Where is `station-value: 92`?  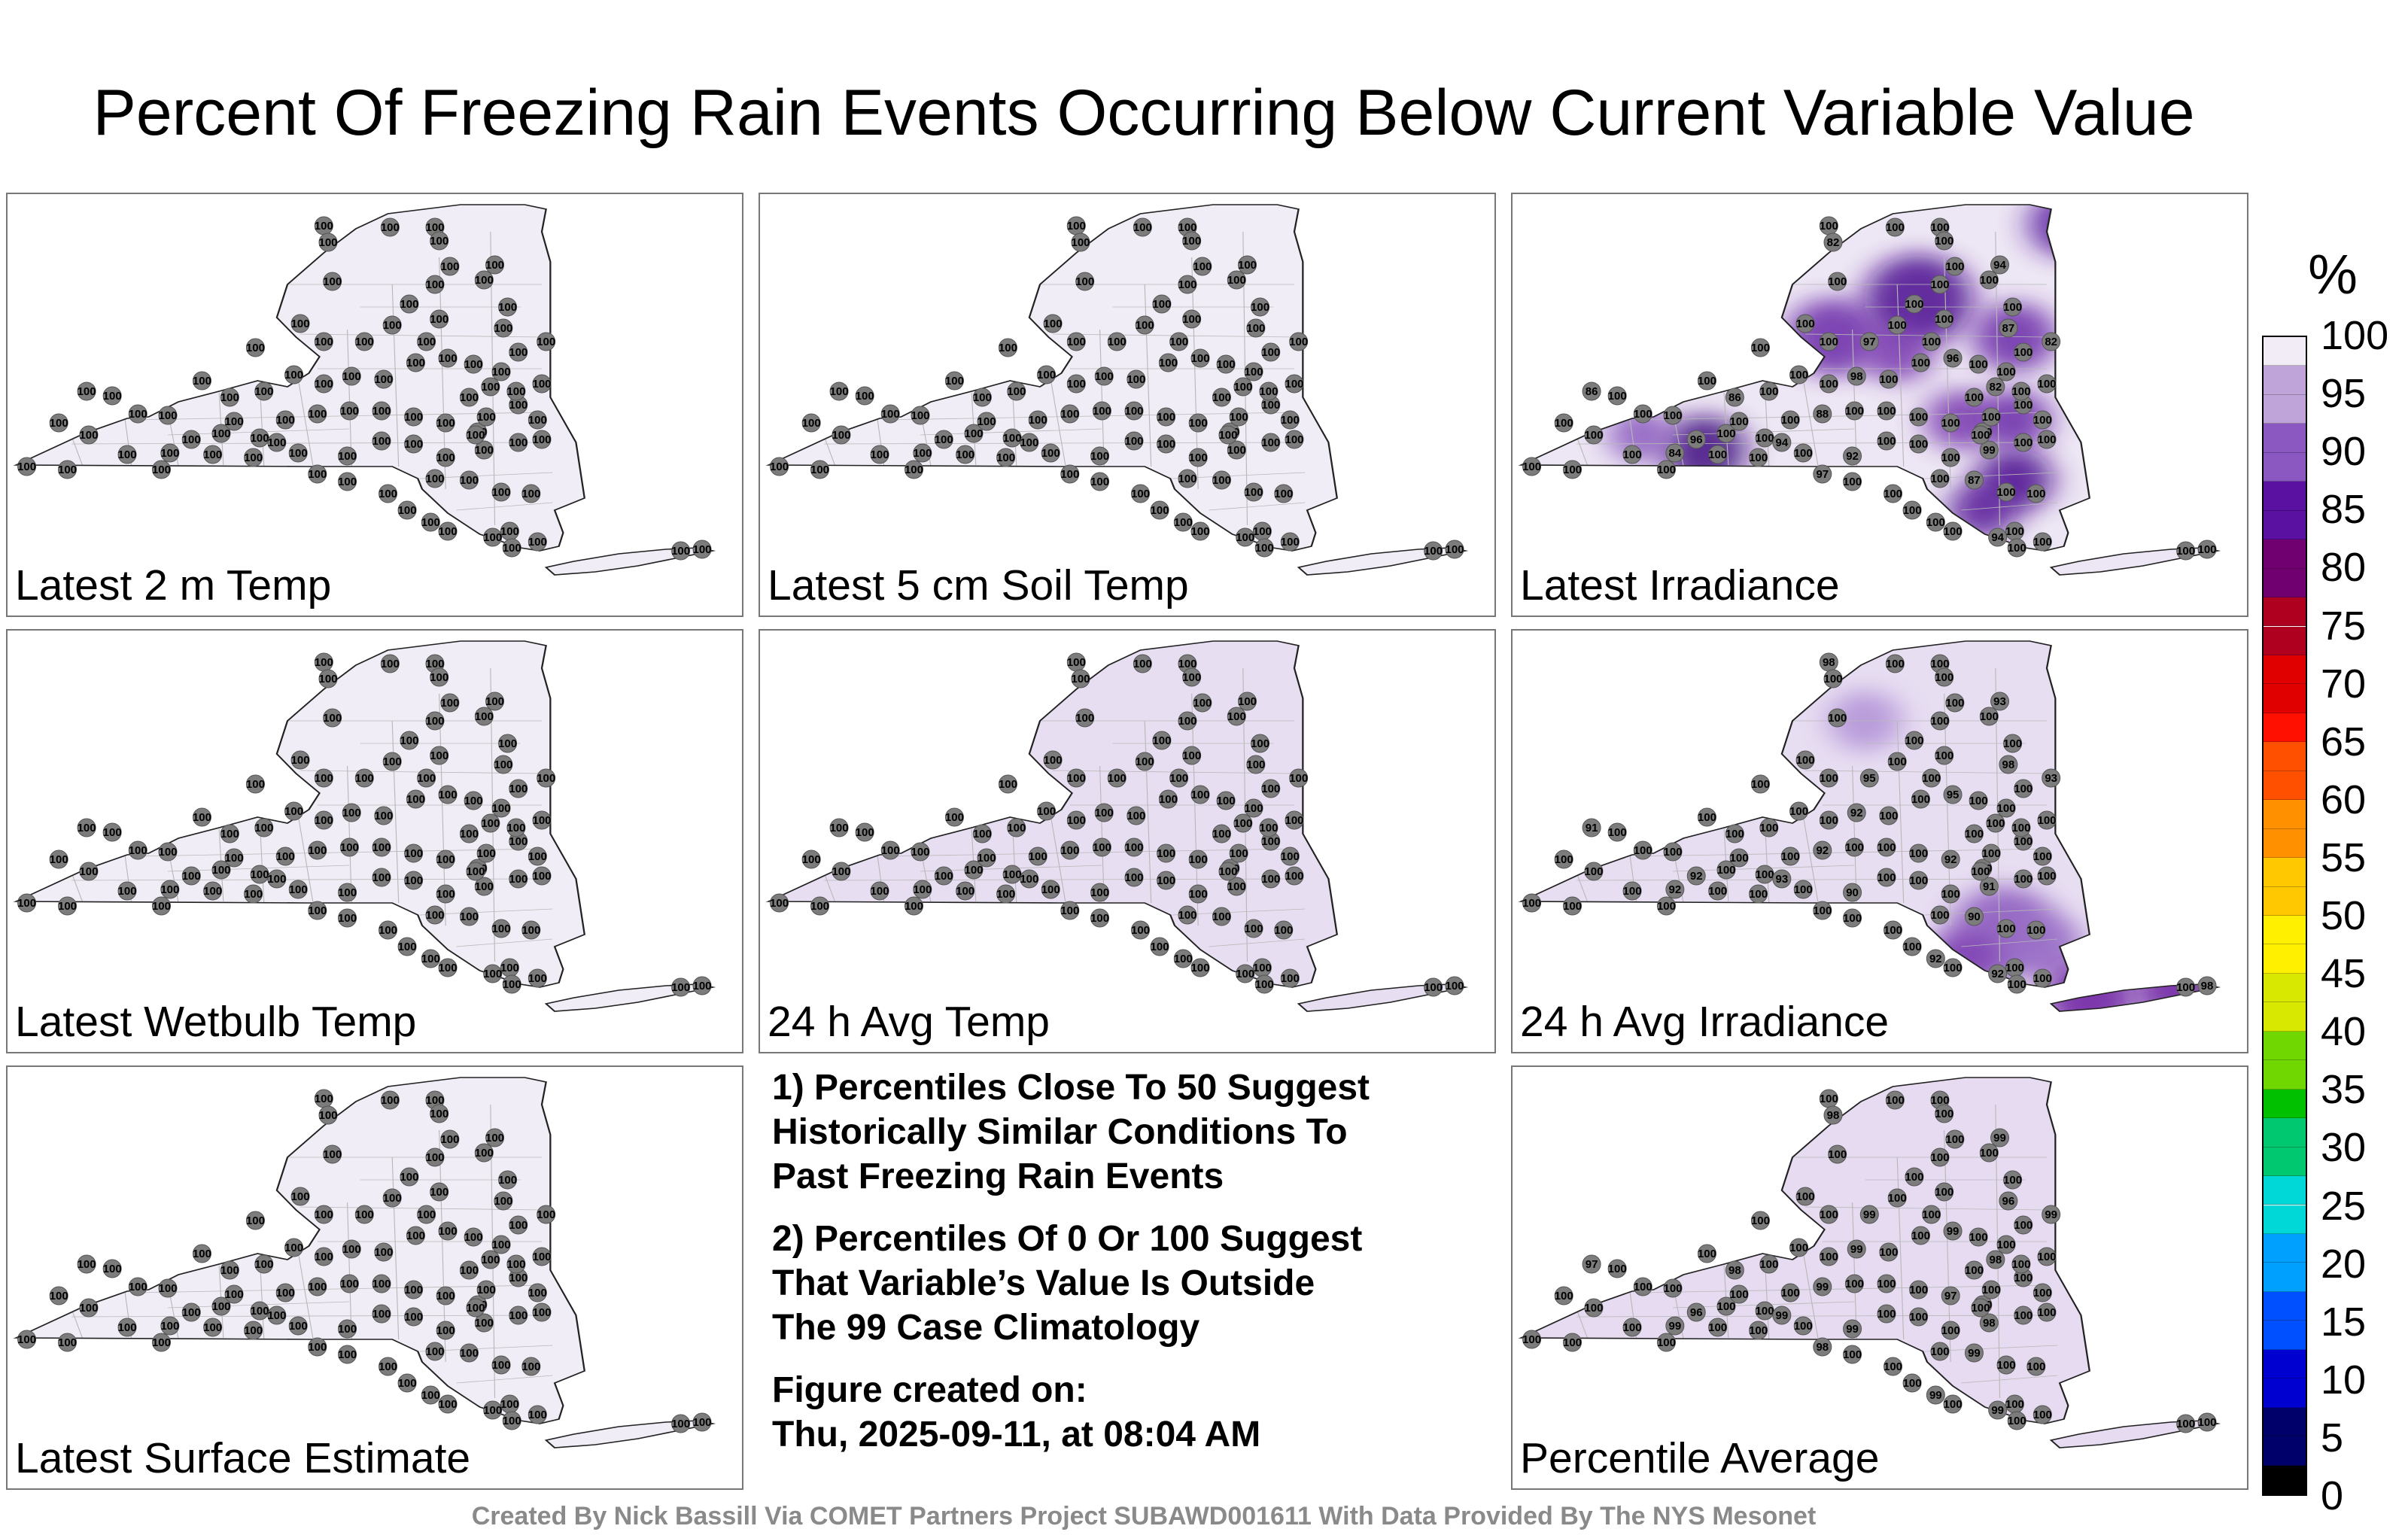
station-value: 92 is located at coordinates (1950, 859).